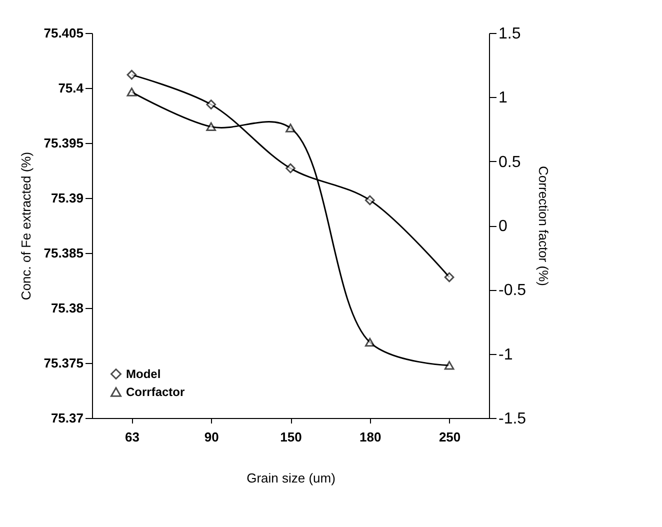 The image size is (662, 527). Describe the element at coordinates (64, 363) in the screenshot. I see `y-tick-label: 75.375` at that location.